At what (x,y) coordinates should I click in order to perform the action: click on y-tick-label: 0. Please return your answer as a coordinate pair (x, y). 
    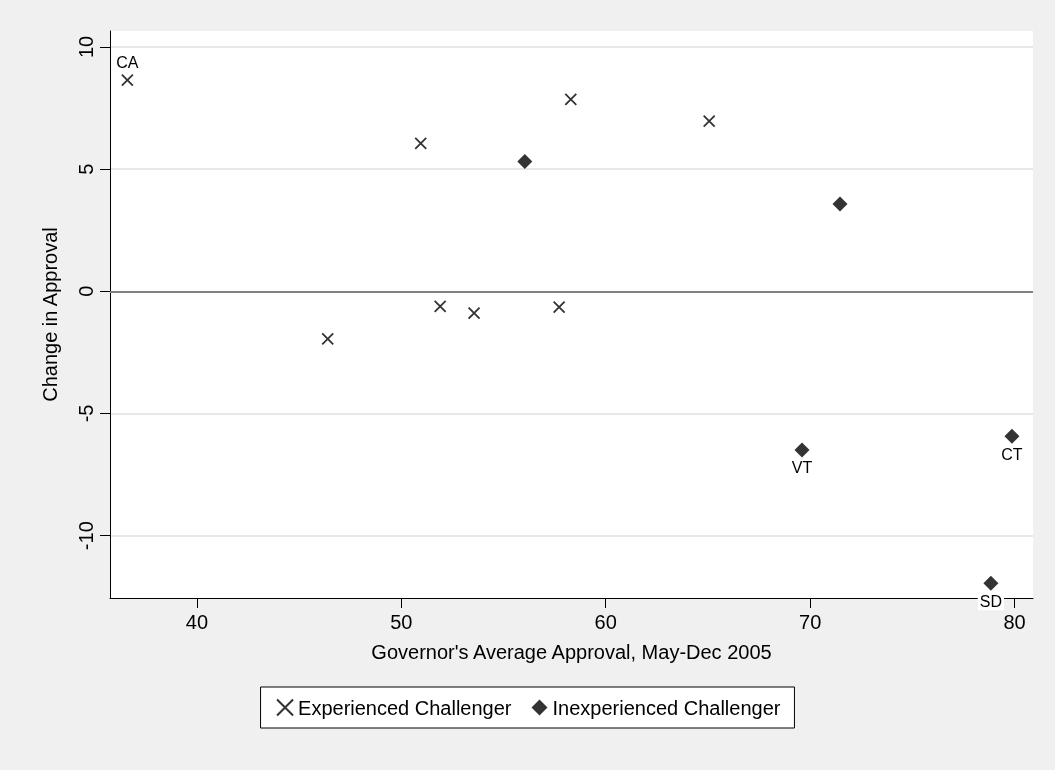
    Looking at the image, I should click on (86, 291).